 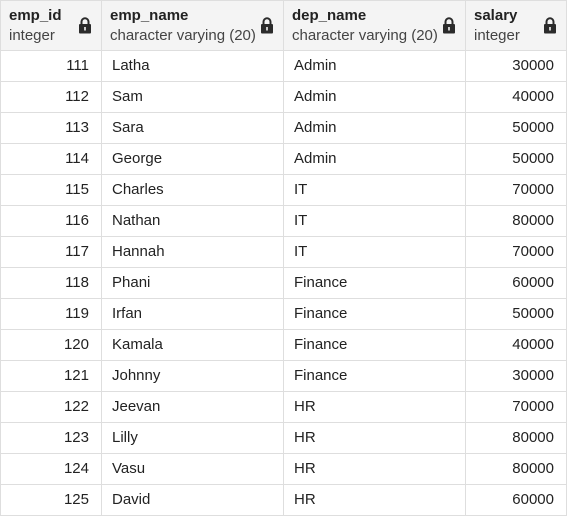 What do you see at coordinates (51, 97) in the screenshot?
I see `cell-emp-id: 112` at bounding box center [51, 97].